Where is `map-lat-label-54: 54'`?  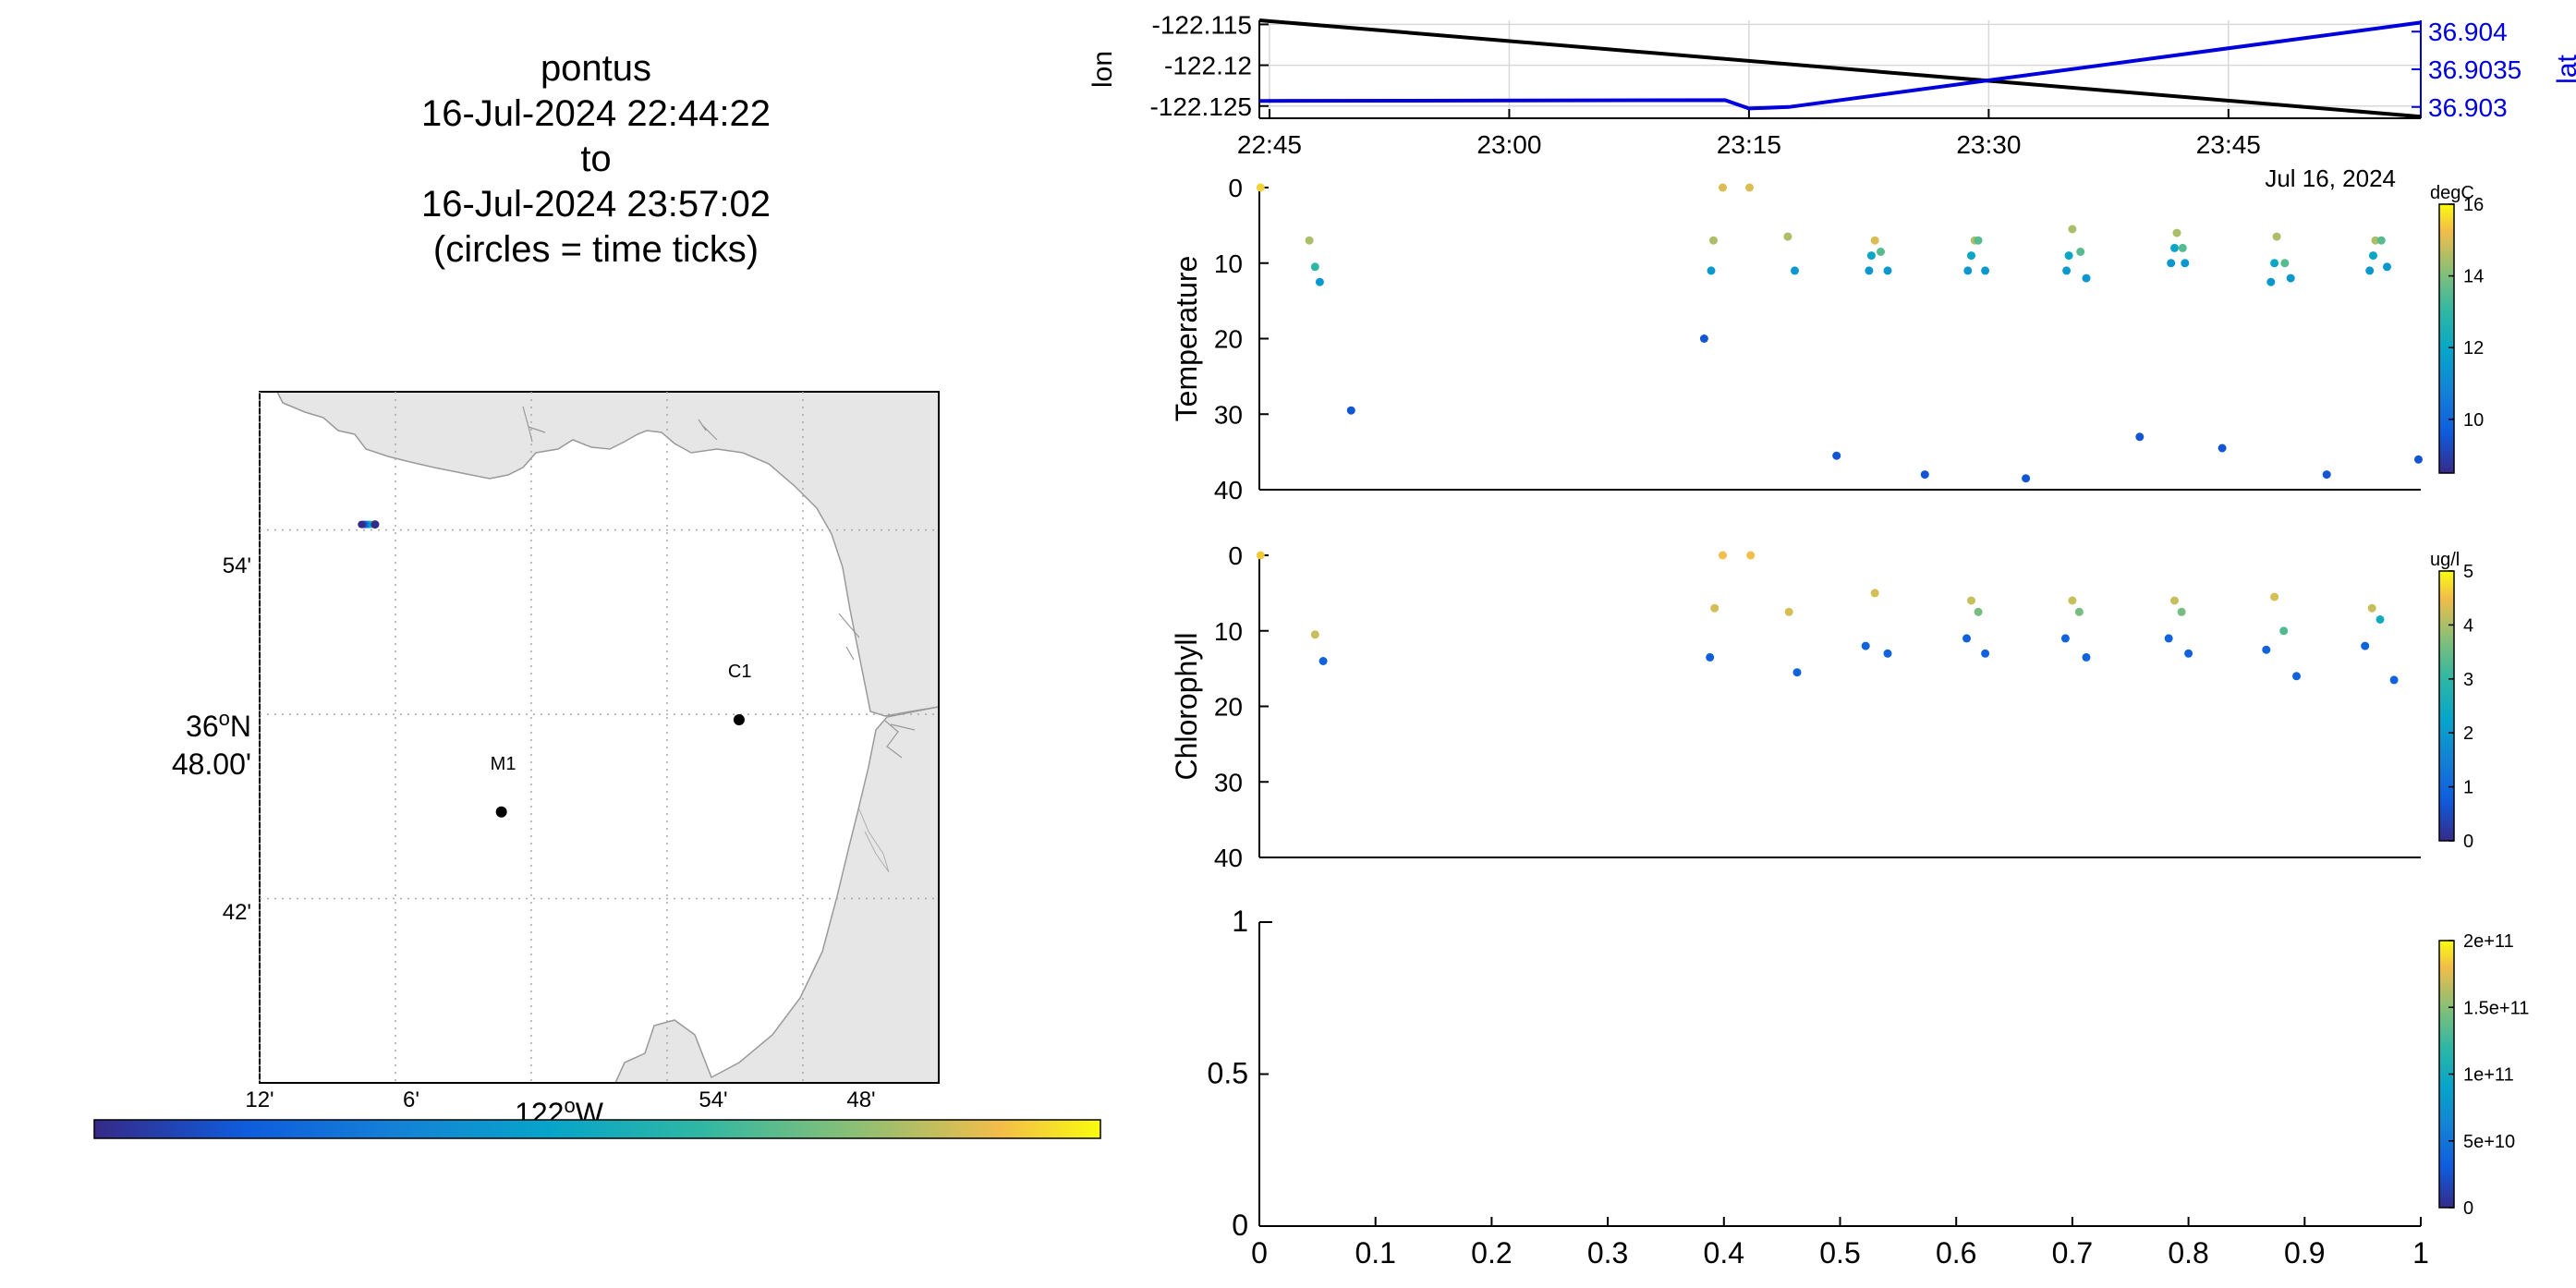
map-lat-label-54: 54' is located at coordinates (237, 565).